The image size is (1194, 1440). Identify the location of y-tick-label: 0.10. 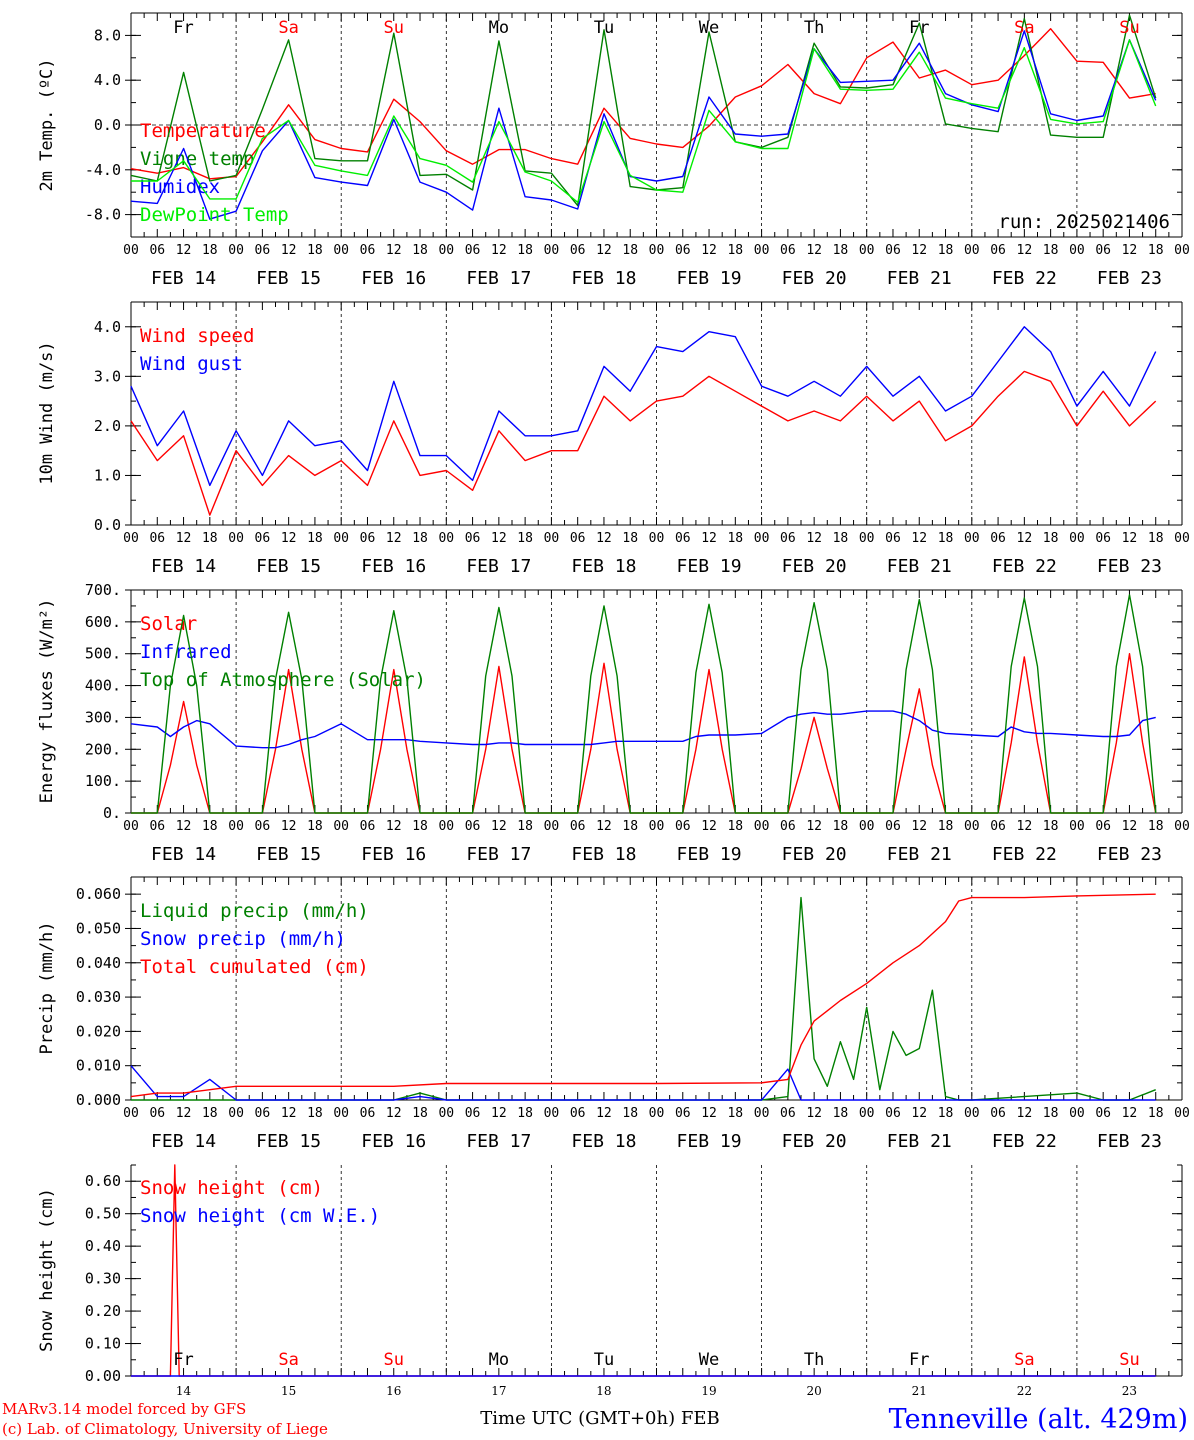
(103, 1344).